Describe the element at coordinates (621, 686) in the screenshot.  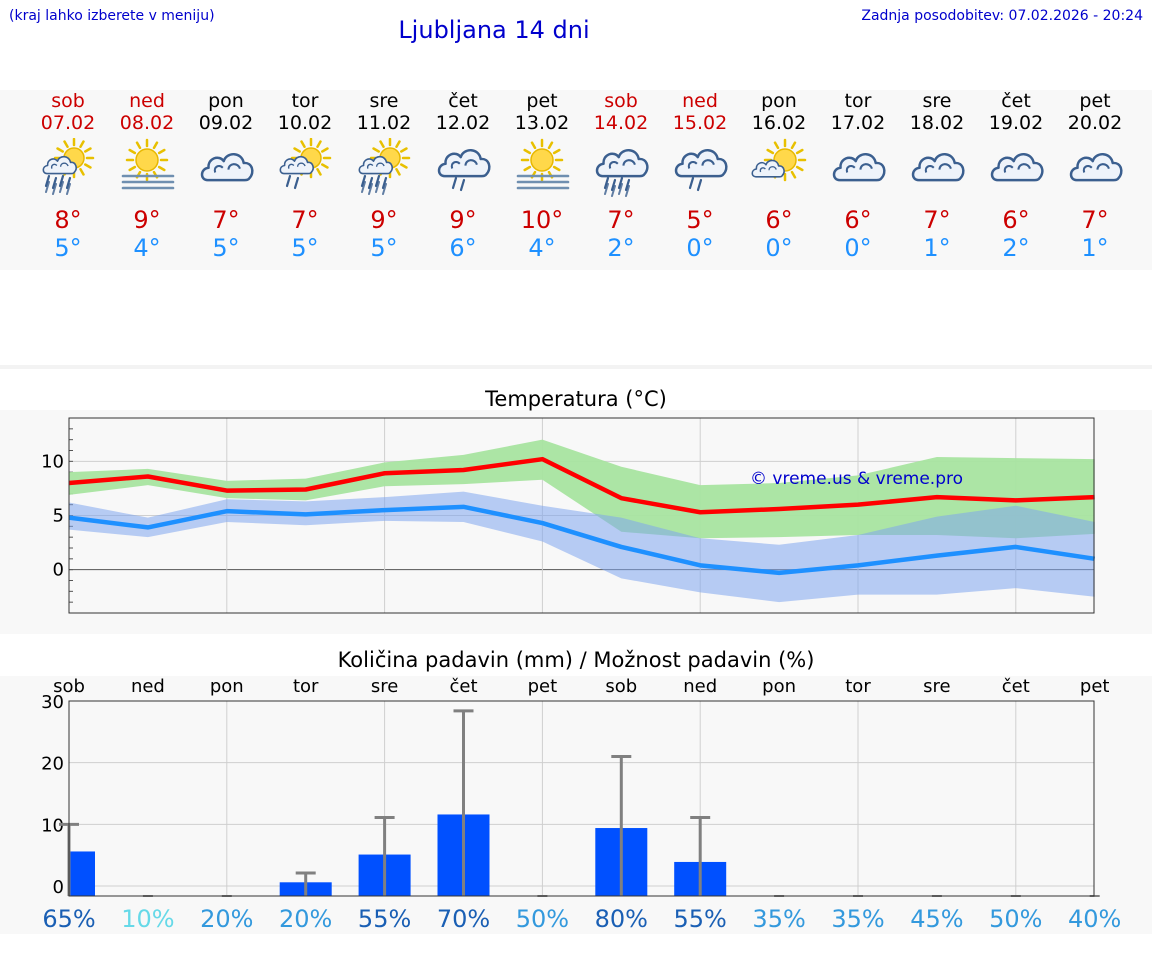
I see `prec-day-label: sob` at that location.